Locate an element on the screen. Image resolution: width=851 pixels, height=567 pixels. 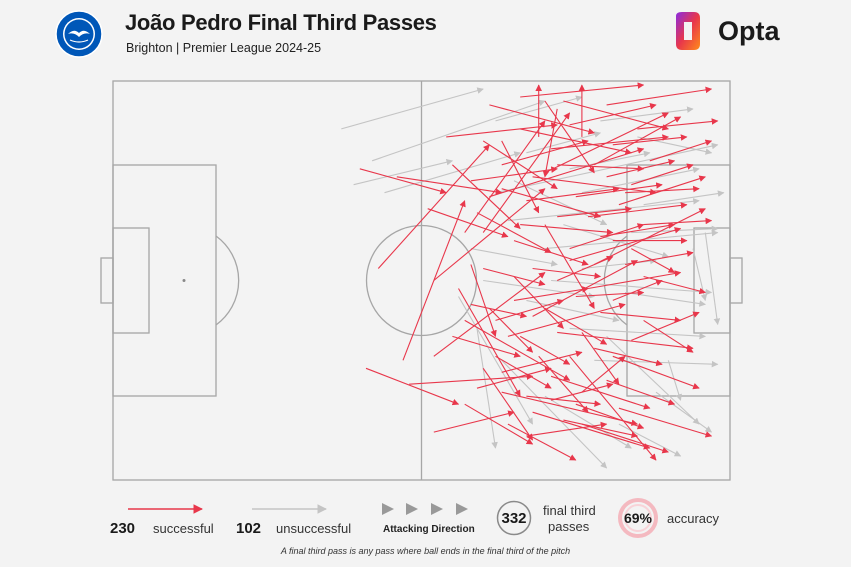
total-passes-count: 332 is located at coordinates (514, 518).